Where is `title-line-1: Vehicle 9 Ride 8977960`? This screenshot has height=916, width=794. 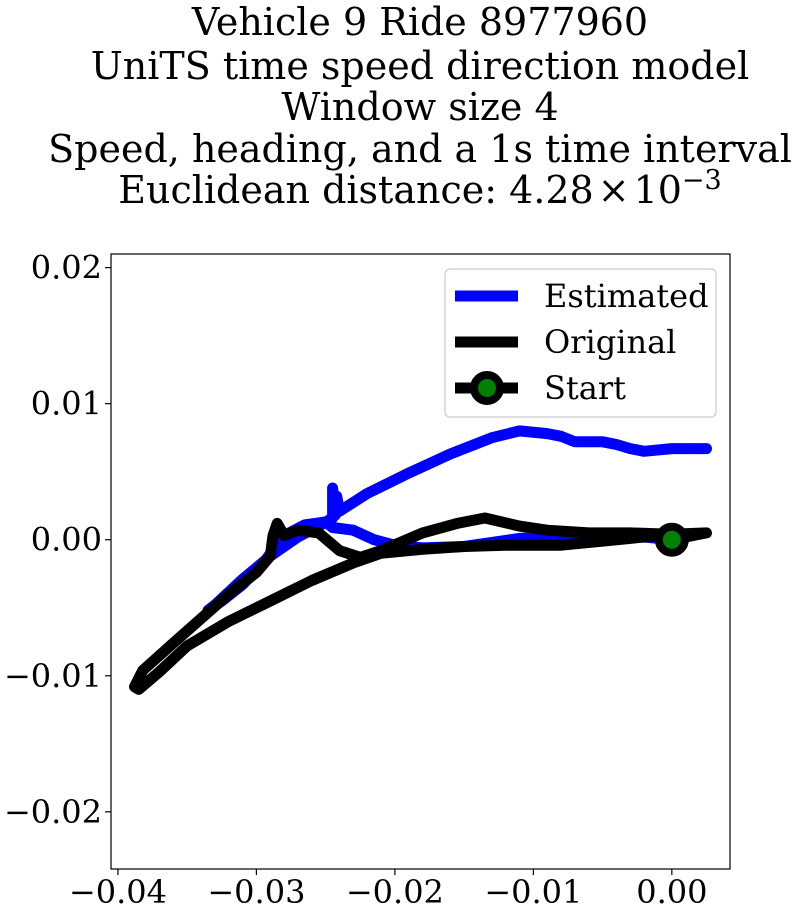
title-line-1: Vehicle 9 Ride 8977960 is located at coordinates (419, 22).